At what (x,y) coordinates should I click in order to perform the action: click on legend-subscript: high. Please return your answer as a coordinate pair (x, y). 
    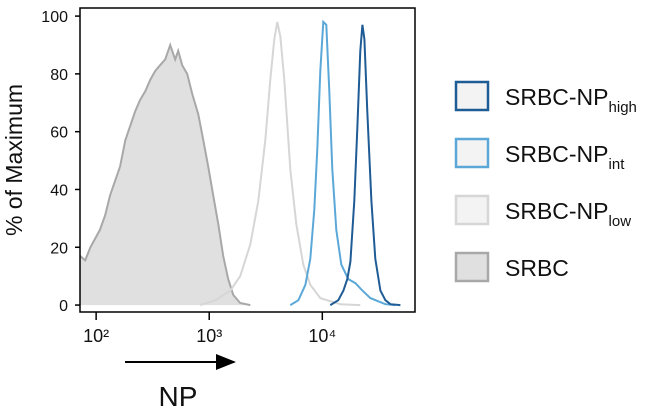
    Looking at the image, I should click on (623, 107).